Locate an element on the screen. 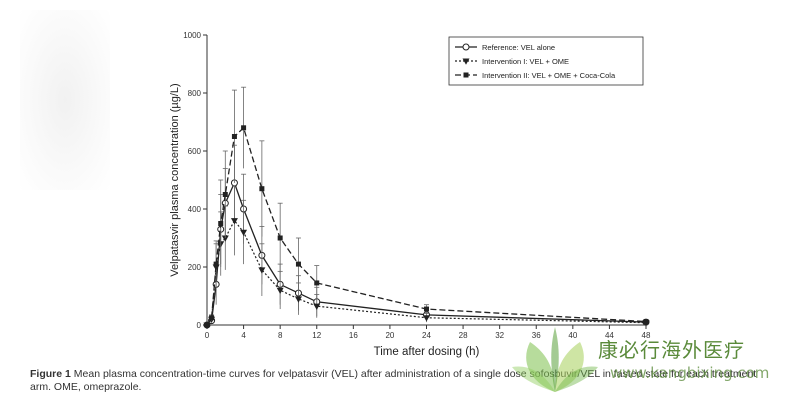  x-tick-label: 24 is located at coordinates (426, 335).